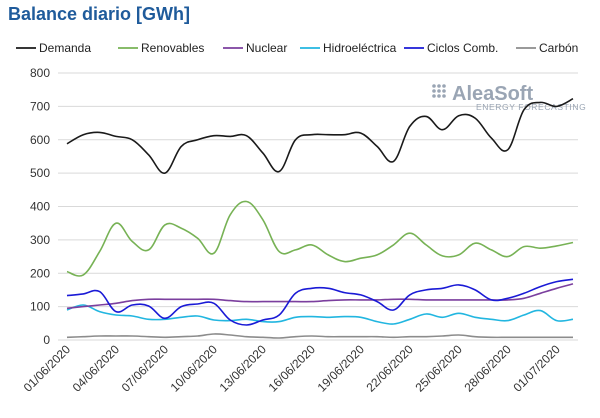 The image size is (600, 418). What do you see at coordinates (319, 336) in the screenshot?
I see `series-line-carbon` at bounding box center [319, 336].